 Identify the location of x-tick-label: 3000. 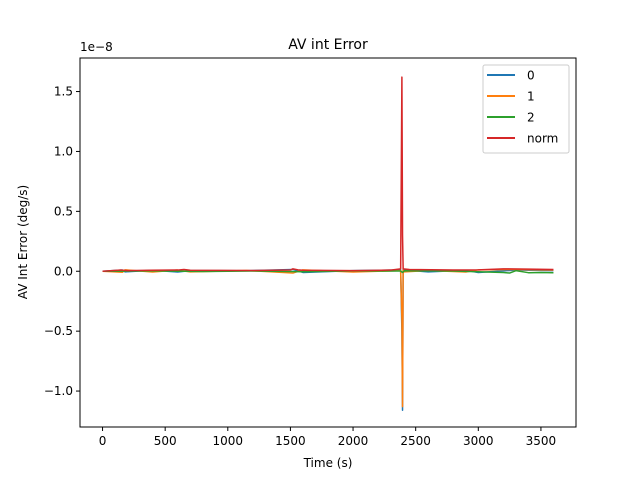
(478, 441).